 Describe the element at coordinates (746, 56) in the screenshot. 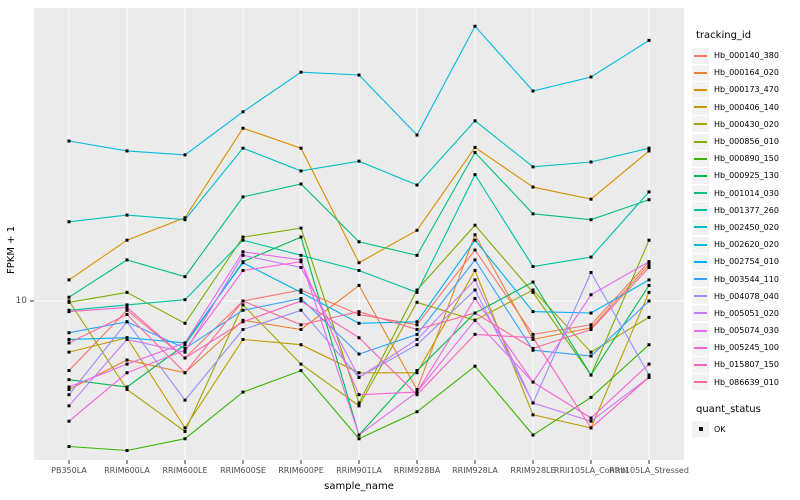

I see `legend-label: Hb_000140_380` at that location.